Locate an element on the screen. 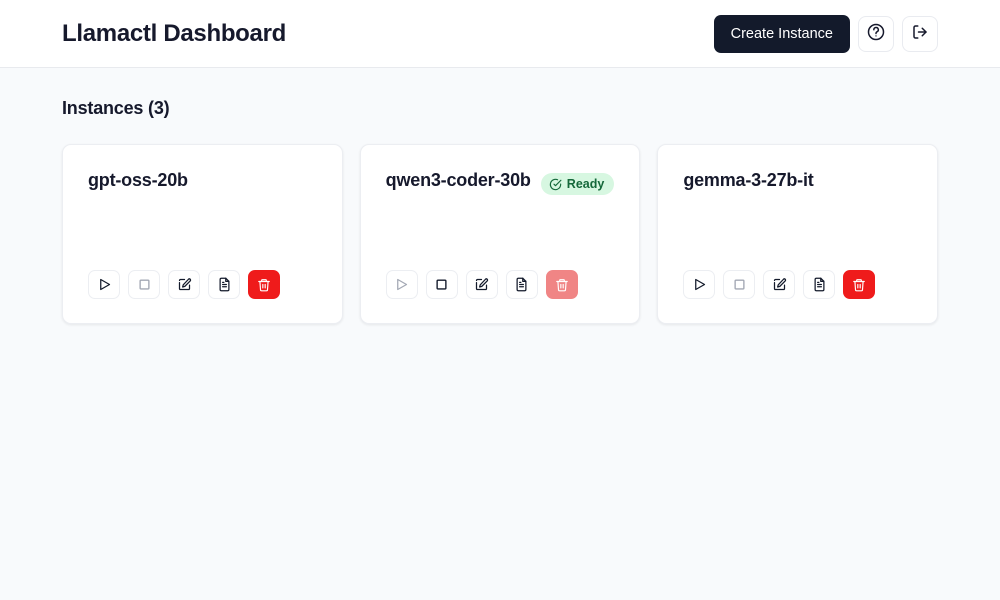 This screenshot has height=600, width=1000. instance-card: gemma-3-27b-it is located at coordinates (797, 234).